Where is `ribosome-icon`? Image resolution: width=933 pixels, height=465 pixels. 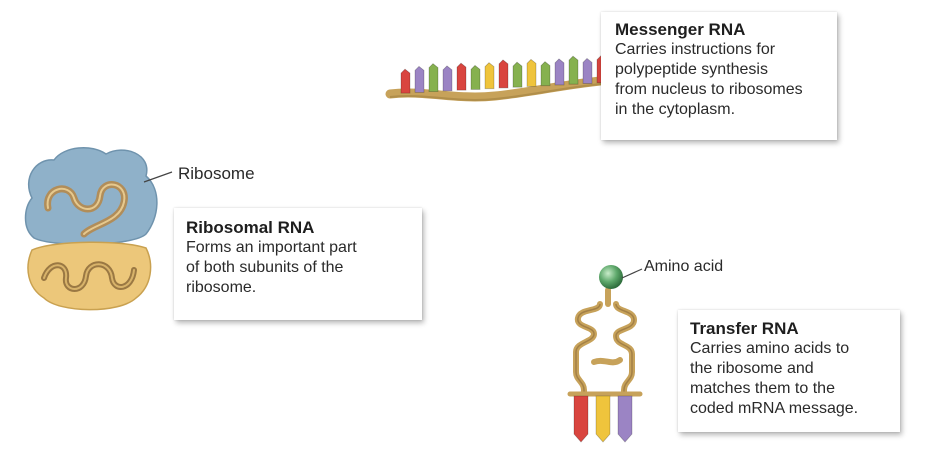
ribosome-icon is located at coordinates (98, 229).